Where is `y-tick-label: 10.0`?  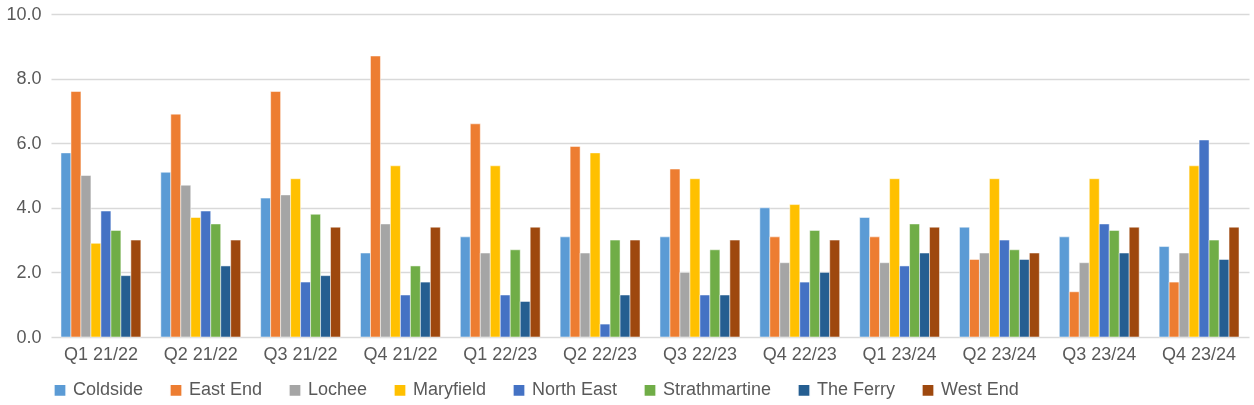 y-tick-label: 10.0 is located at coordinates (24, 13).